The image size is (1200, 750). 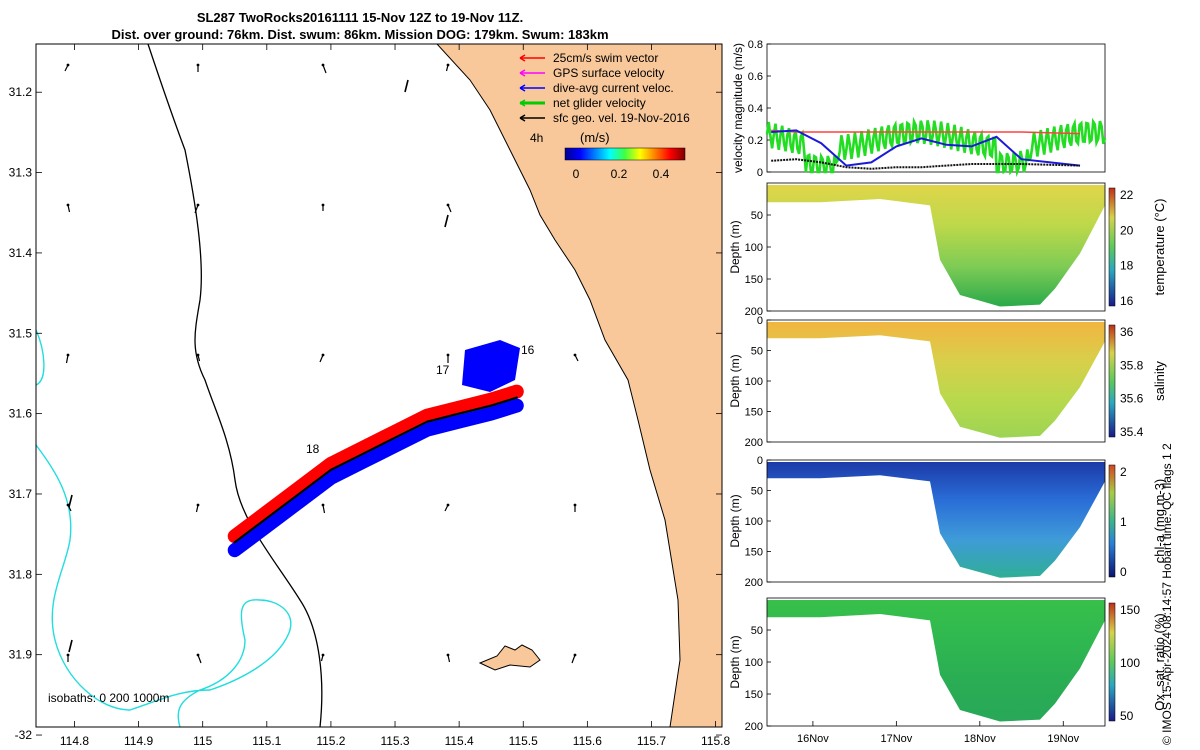 What do you see at coordinates (266, 741) in the screenshot?
I see `map-xtick-label: 115.1` at bounding box center [266, 741].